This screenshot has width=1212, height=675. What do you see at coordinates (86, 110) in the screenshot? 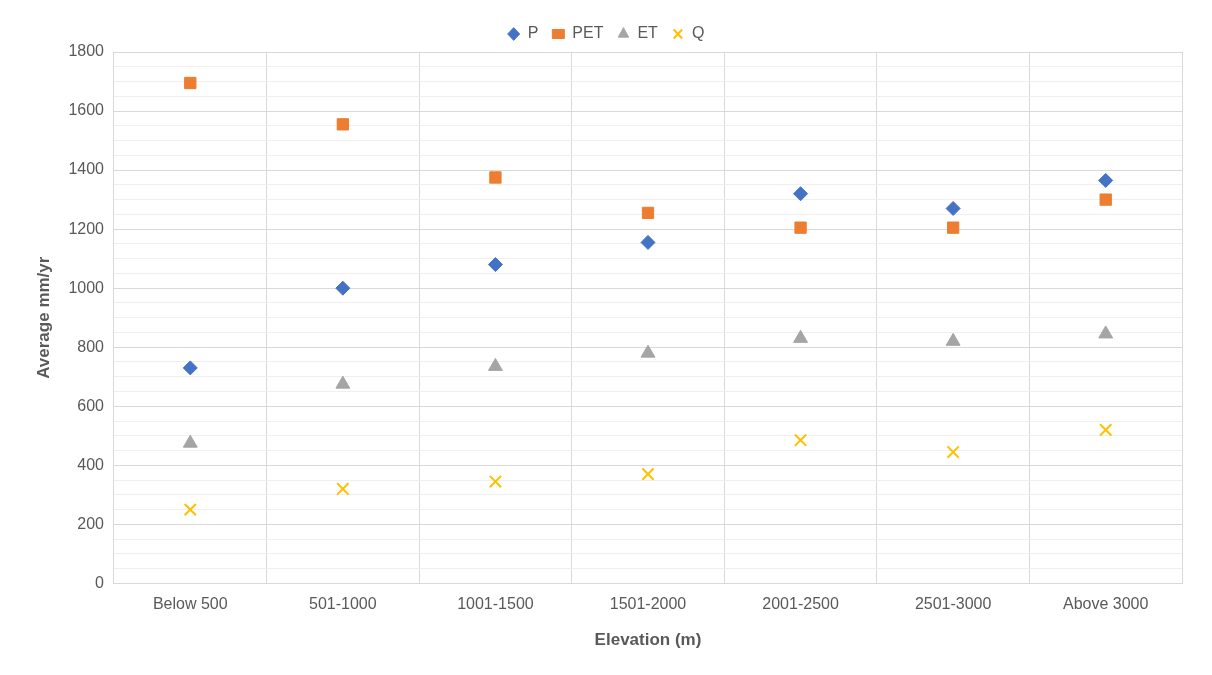
I see `y-tick-label: 1600` at bounding box center [86, 110].